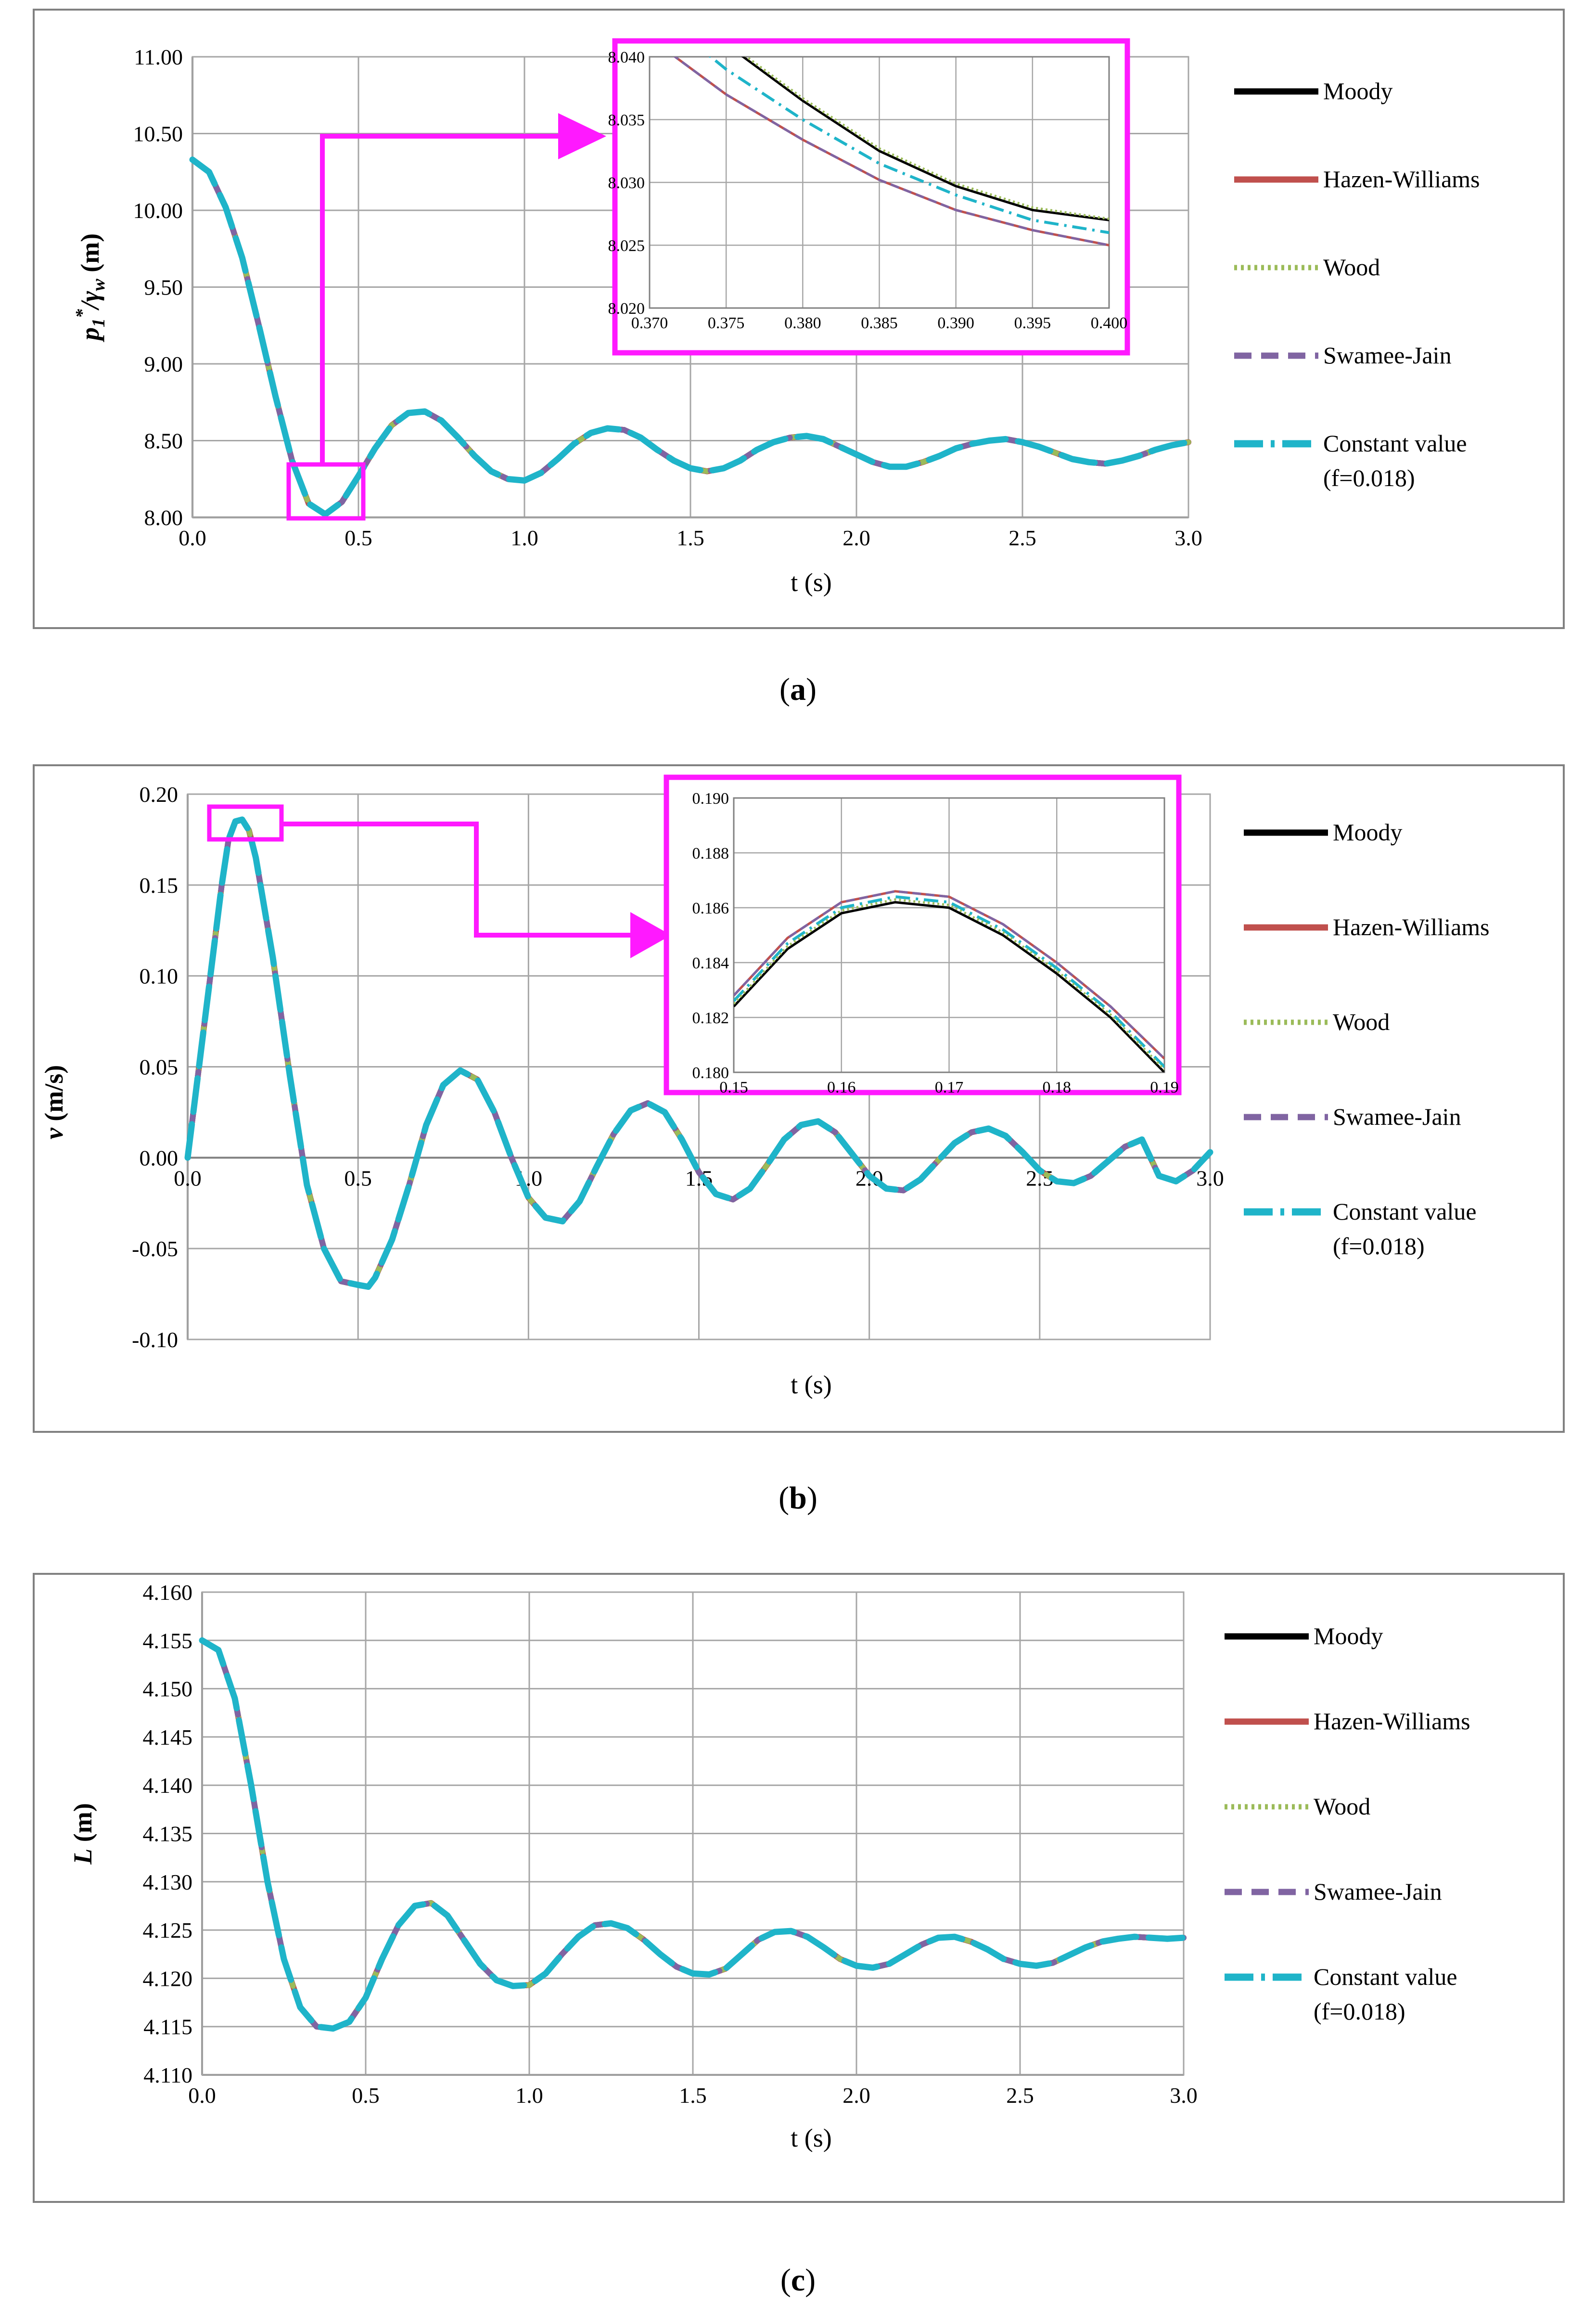 The height and width of the screenshot is (2316, 1596). What do you see at coordinates (710, 963) in the screenshot?
I see `chart-b-inset-ytick-label: 0.184` at bounding box center [710, 963].